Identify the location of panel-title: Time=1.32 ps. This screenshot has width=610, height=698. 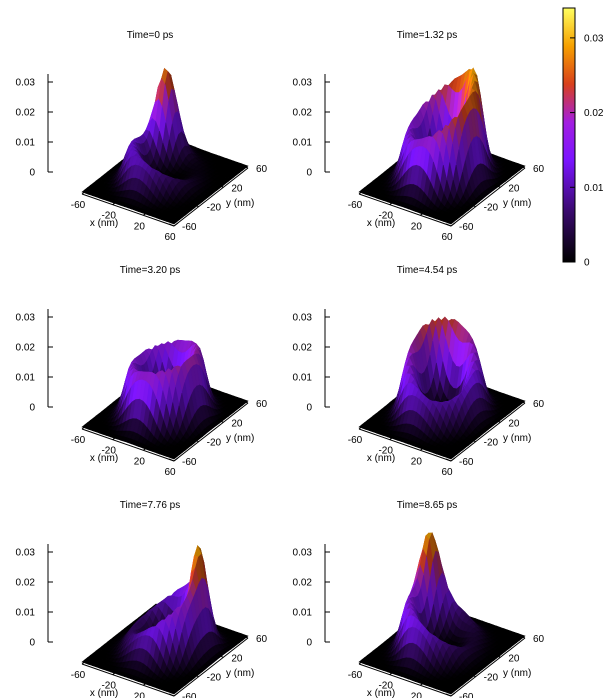
(427, 35).